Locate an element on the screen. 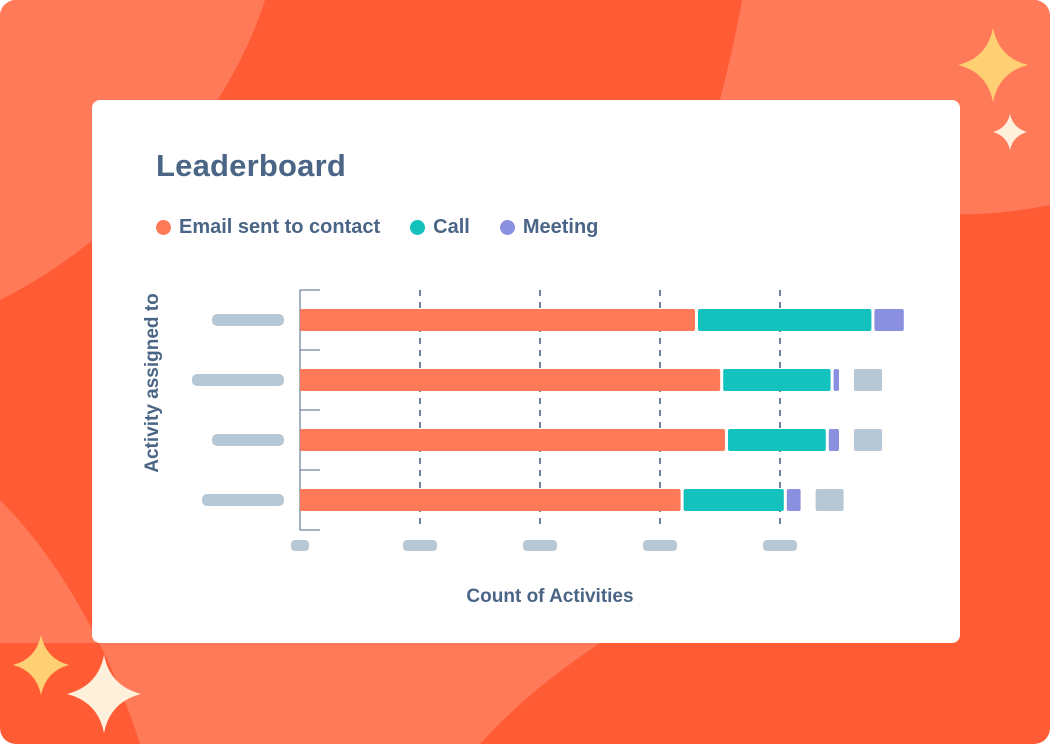 The image size is (1050, 744). legend-item: Meeting is located at coordinates (549, 227).